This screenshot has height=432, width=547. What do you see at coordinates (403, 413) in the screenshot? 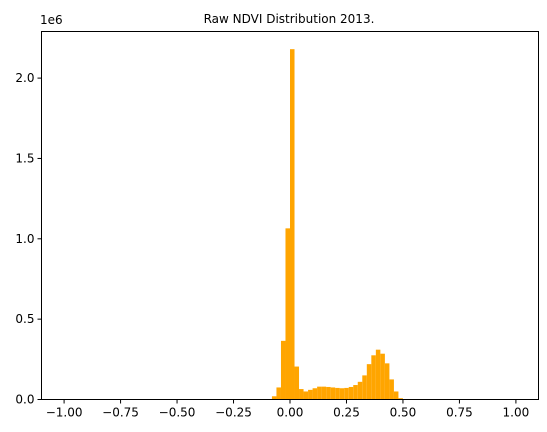
I see `x-tick-label: 0.50` at bounding box center [403, 413].